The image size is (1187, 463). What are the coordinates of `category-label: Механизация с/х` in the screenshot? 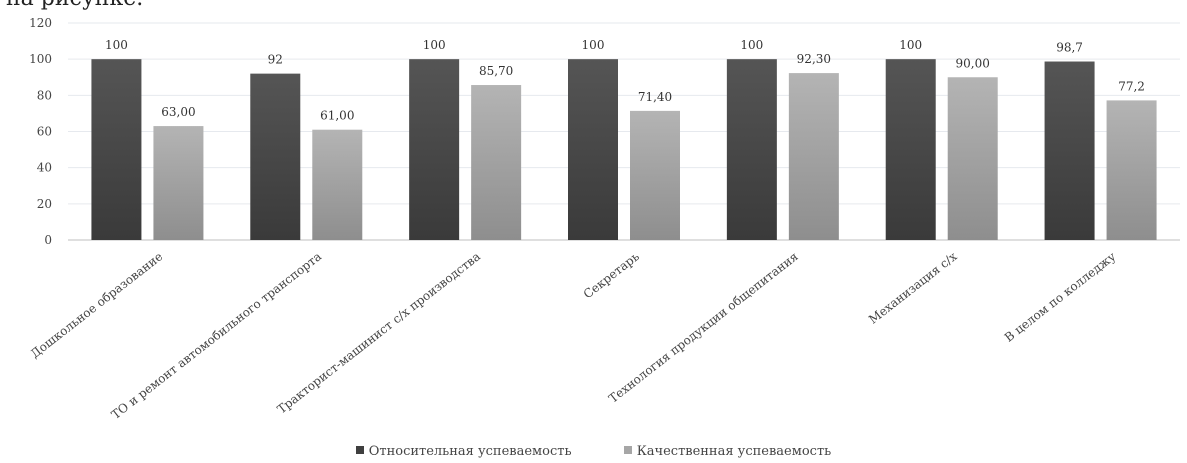 It's located at (913, 287).